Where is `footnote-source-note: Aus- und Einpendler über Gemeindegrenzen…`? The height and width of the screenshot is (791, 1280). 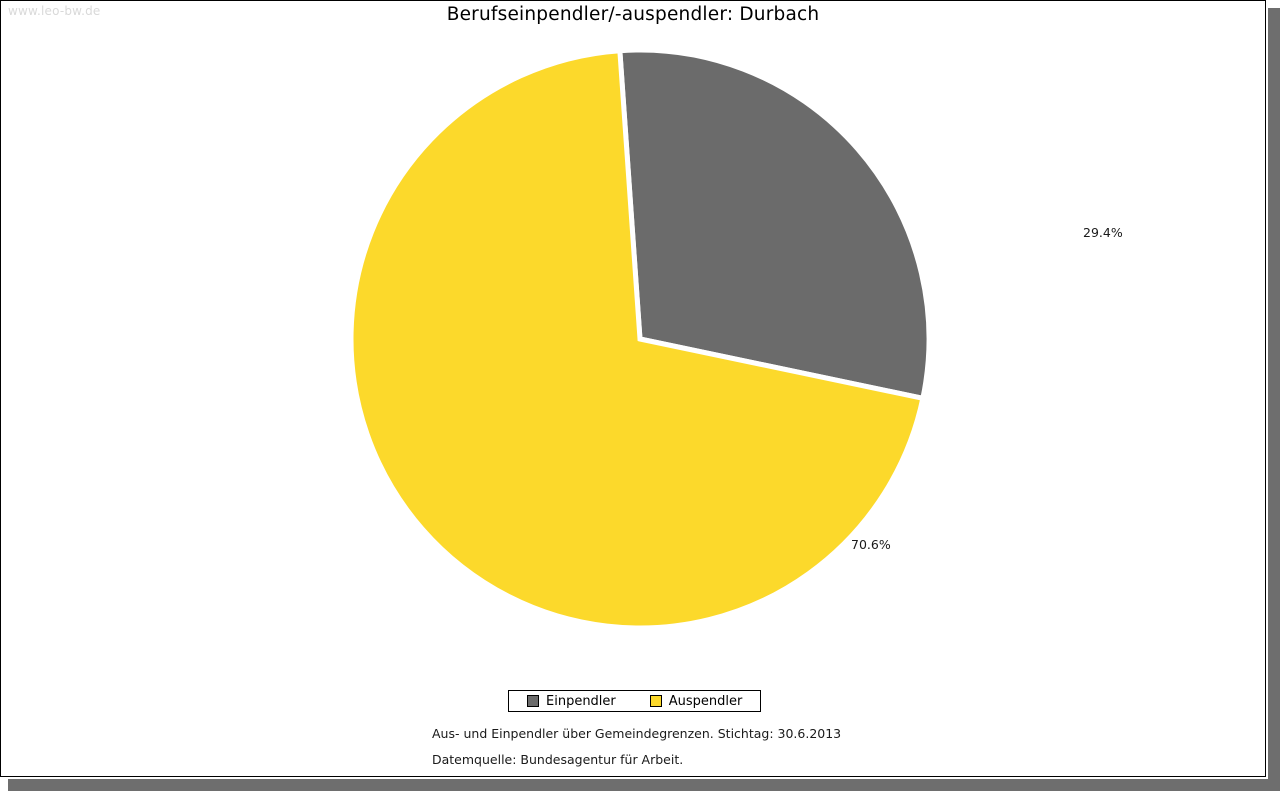
footnote-source-note: Aus- und Einpendler über Gemeindegrenzen… is located at coordinates (637, 733).